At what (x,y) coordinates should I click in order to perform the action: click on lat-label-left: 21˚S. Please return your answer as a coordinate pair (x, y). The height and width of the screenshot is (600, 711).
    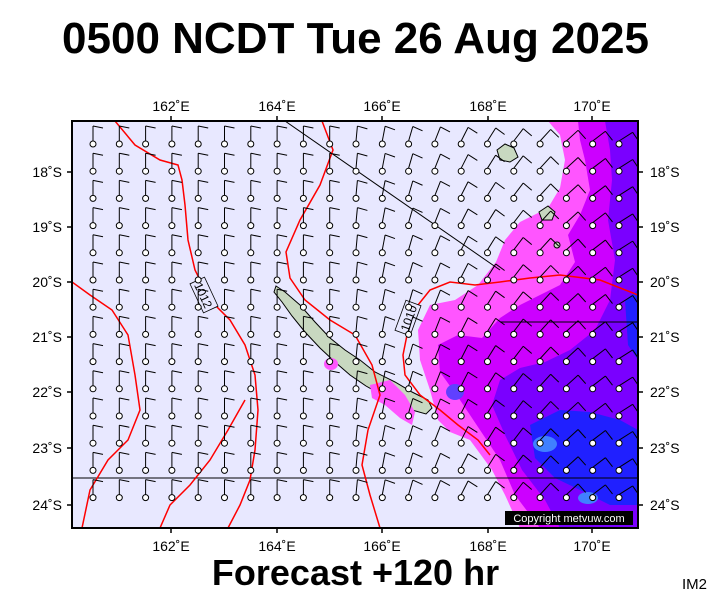
    Looking at the image, I should click on (47, 337).